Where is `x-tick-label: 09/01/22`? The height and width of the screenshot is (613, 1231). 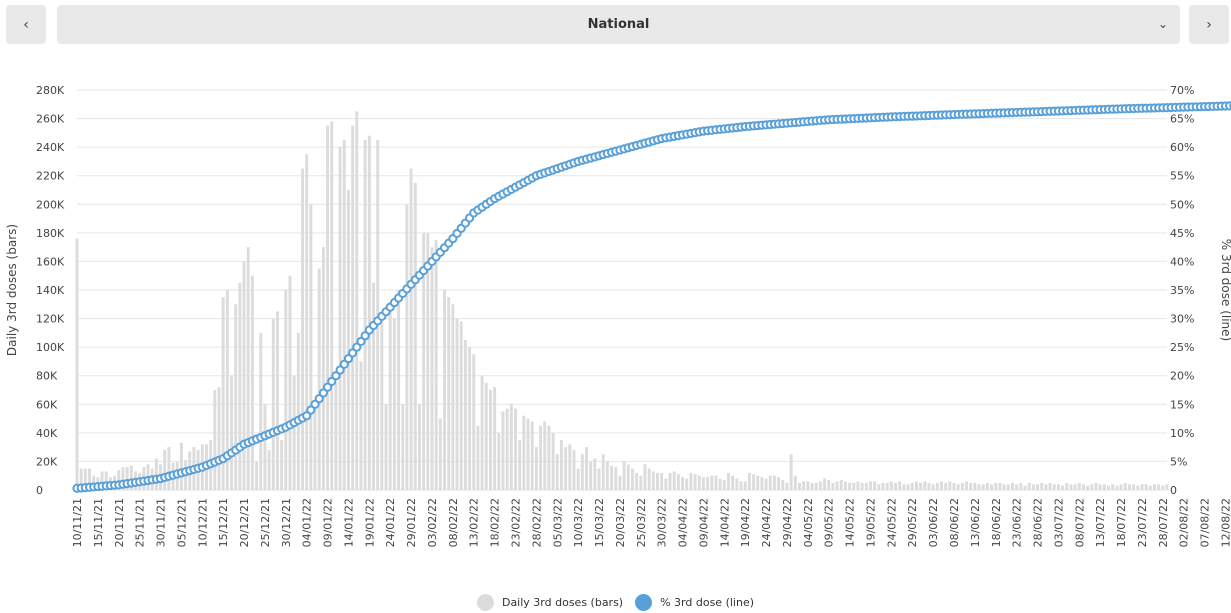 x-tick-label: 09/01/22 is located at coordinates (328, 522).